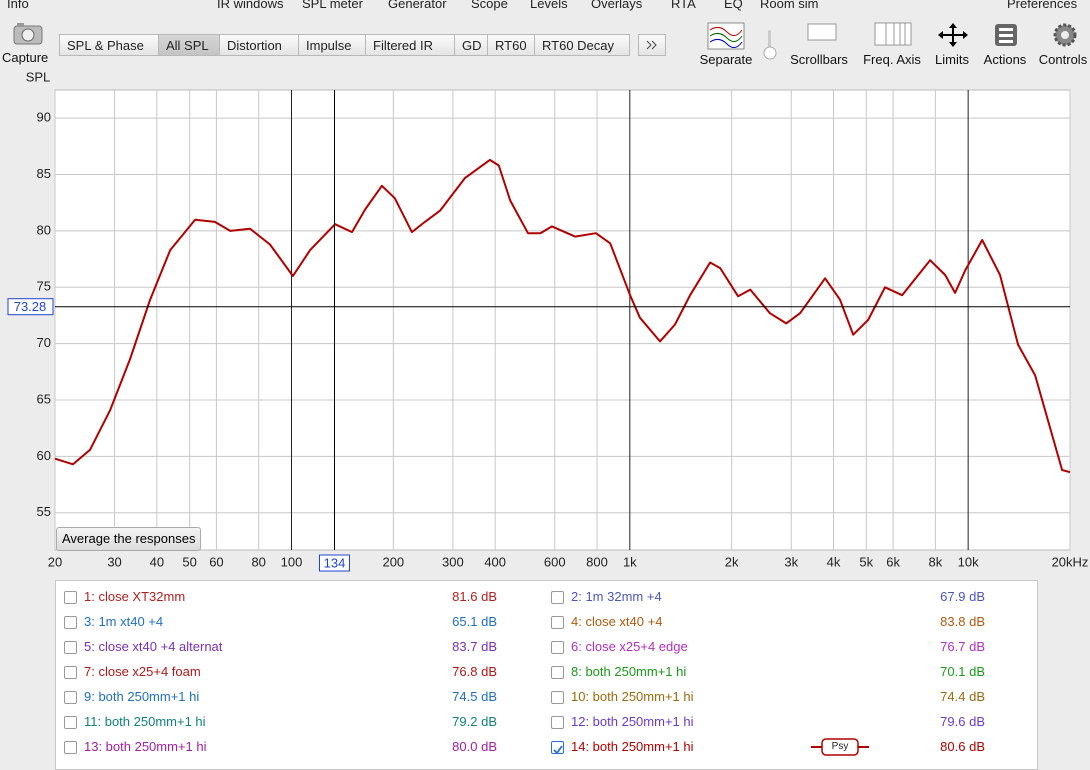 The height and width of the screenshot is (770, 1090). I want to click on tab: All SPL, so click(189, 45).